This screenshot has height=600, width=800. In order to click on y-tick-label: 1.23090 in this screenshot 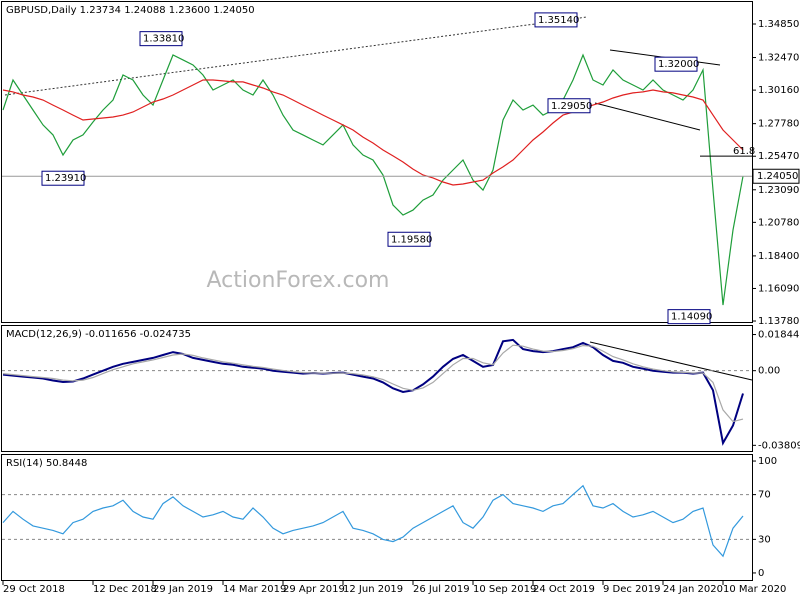, I will do `click(778, 190)`.